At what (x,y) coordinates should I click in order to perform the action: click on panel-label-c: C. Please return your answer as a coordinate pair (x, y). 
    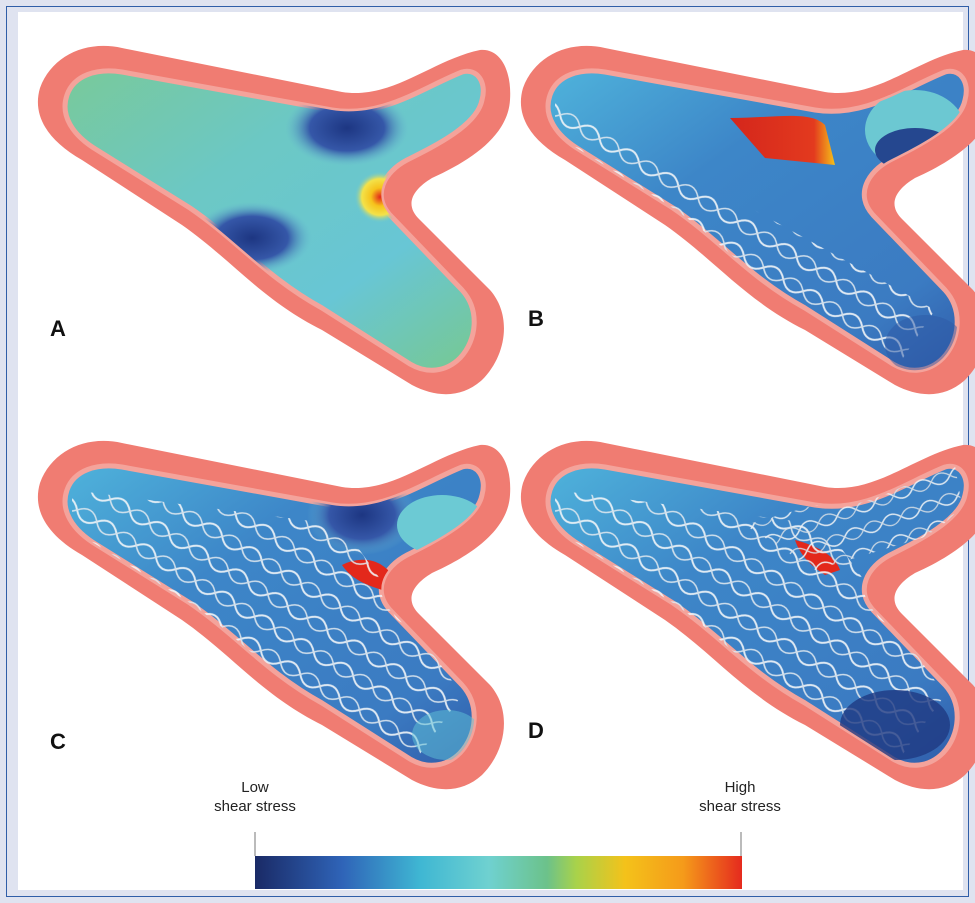
    Looking at the image, I should click on (58, 741).